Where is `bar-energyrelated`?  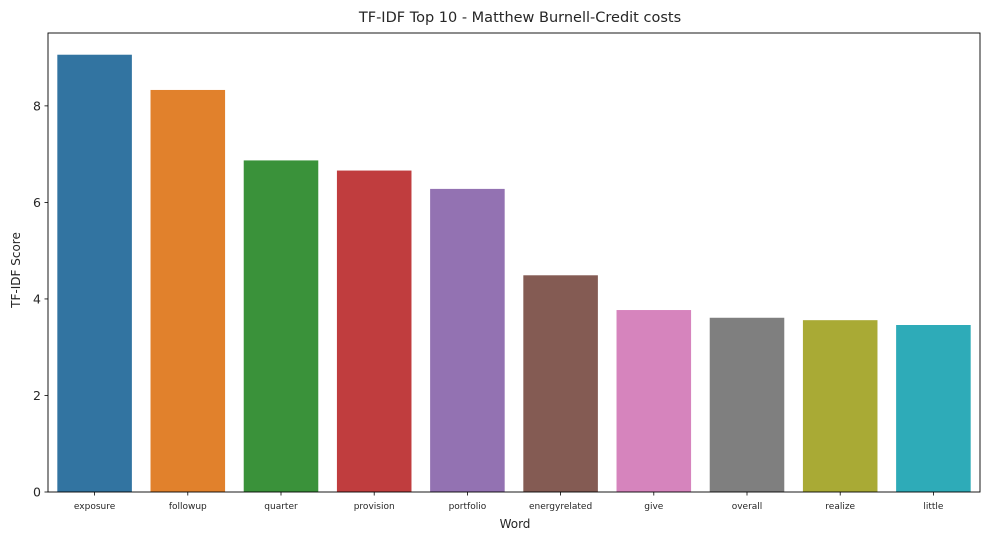
bar-energyrelated is located at coordinates (560, 383).